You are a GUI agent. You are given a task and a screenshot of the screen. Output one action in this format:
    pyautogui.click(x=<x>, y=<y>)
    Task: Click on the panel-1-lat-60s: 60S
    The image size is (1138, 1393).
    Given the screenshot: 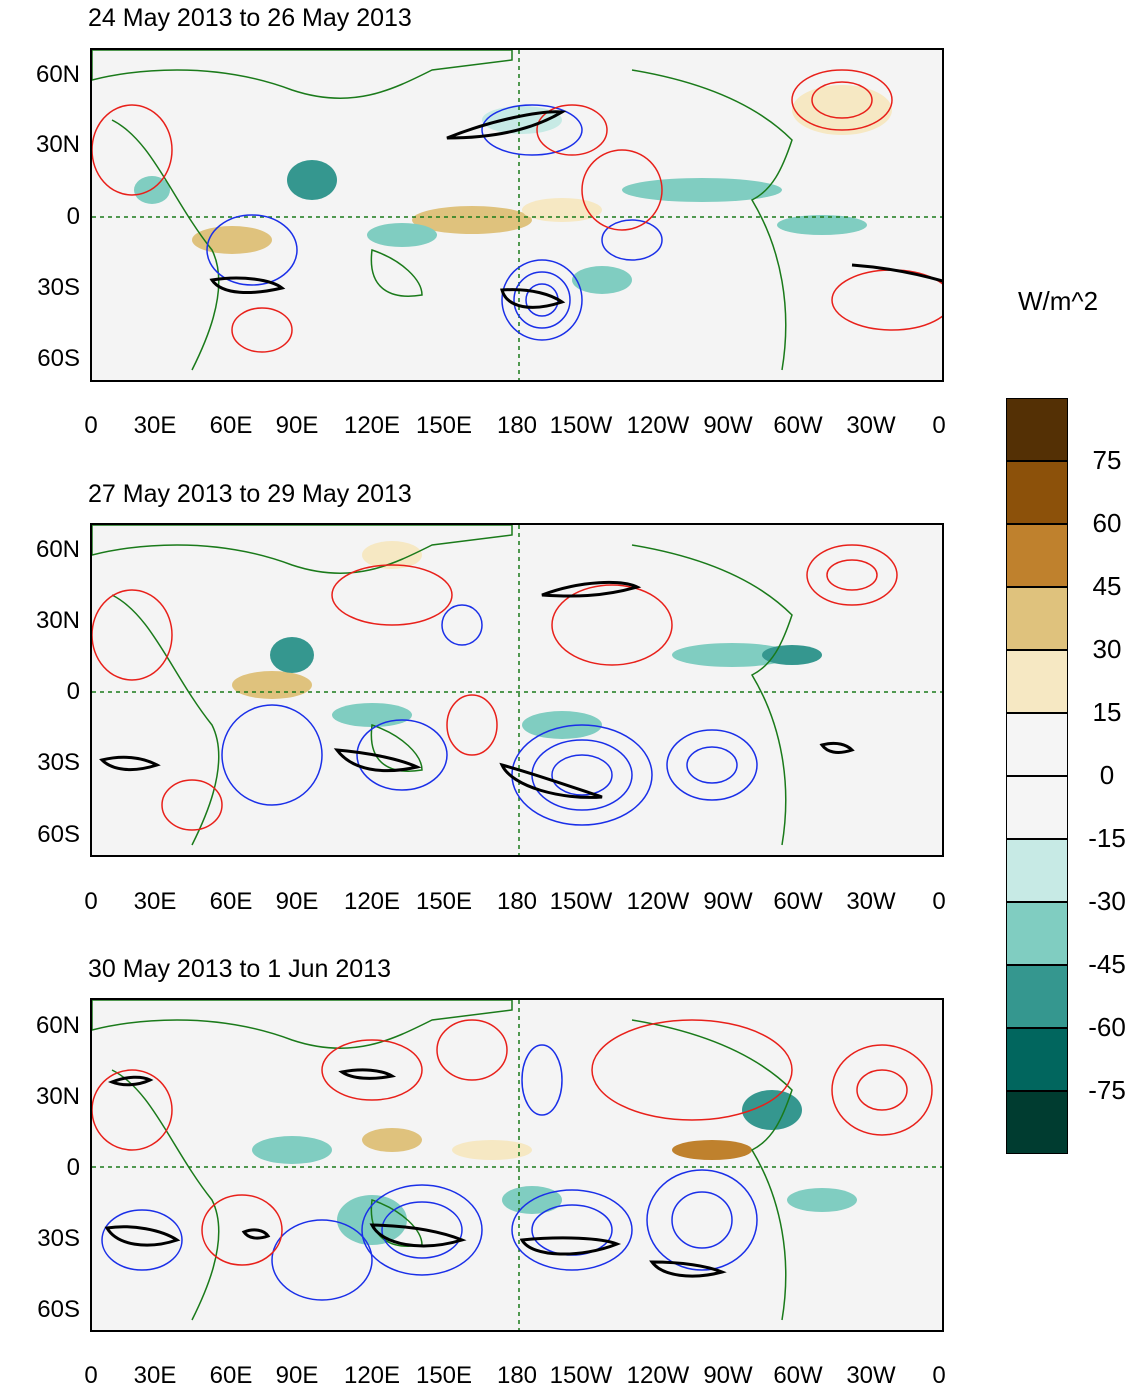 What is the action you would take?
    pyautogui.click(x=58, y=358)
    